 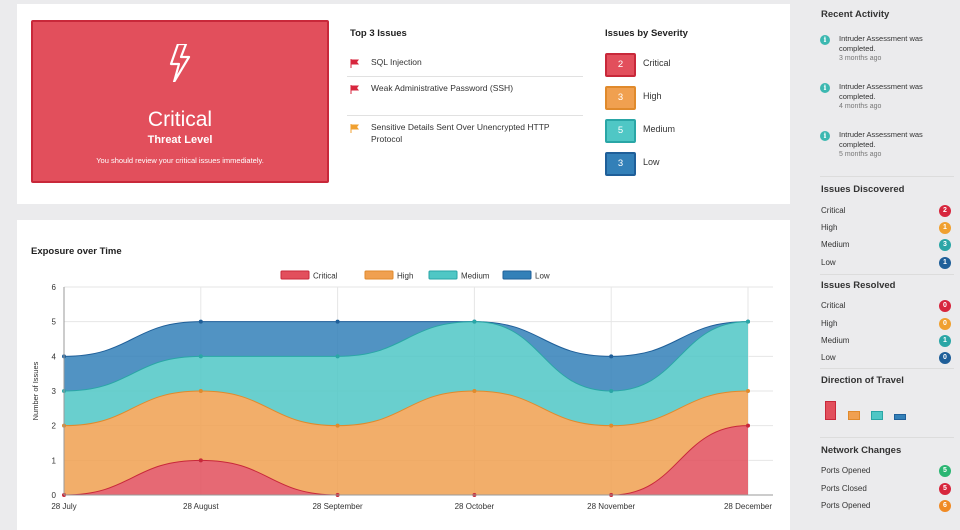 What do you see at coordinates (886, 507) in the screenshot?
I see `network-change-row: Ports Opened 6` at bounding box center [886, 507].